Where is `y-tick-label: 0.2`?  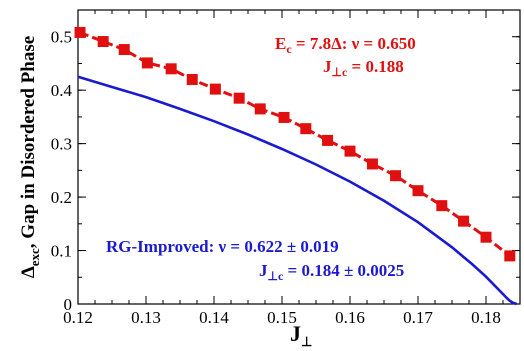
y-tick-label: 0.2 is located at coordinates (61, 197).